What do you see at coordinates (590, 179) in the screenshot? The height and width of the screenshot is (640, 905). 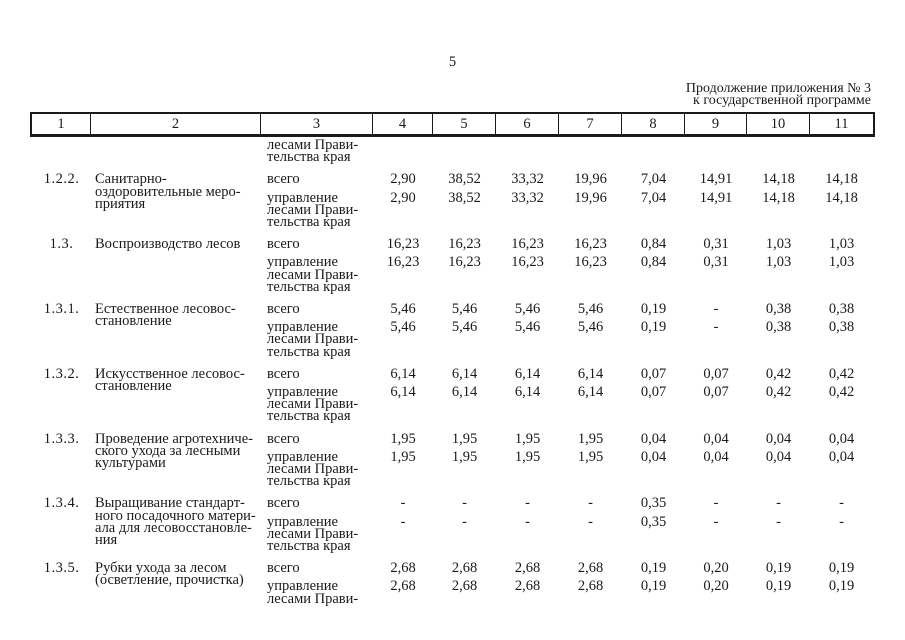 I see `total-value: 19,96` at bounding box center [590, 179].